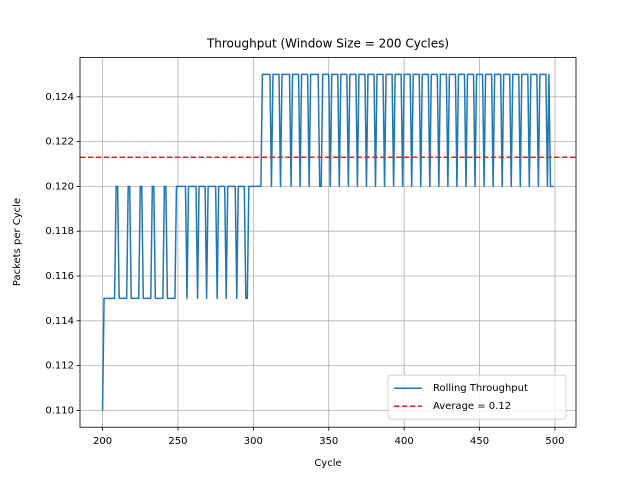 The height and width of the screenshot is (480, 640). Describe the element at coordinates (59, 366) in the screenshot. I see `y-tick-label: 0.112` at that location.